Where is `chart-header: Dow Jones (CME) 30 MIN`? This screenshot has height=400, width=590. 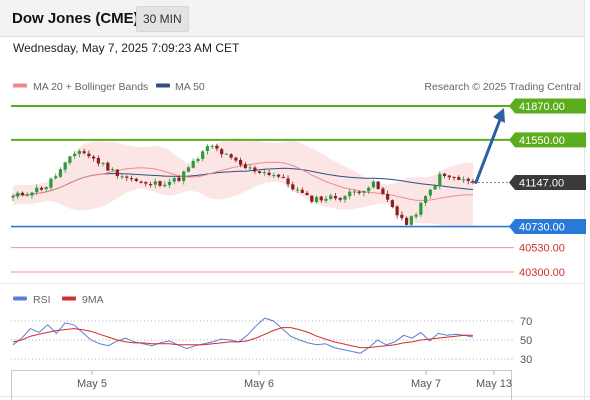
chart-header: Dow Jones (CME) 30 MIN is located at coordinates (292, 18).